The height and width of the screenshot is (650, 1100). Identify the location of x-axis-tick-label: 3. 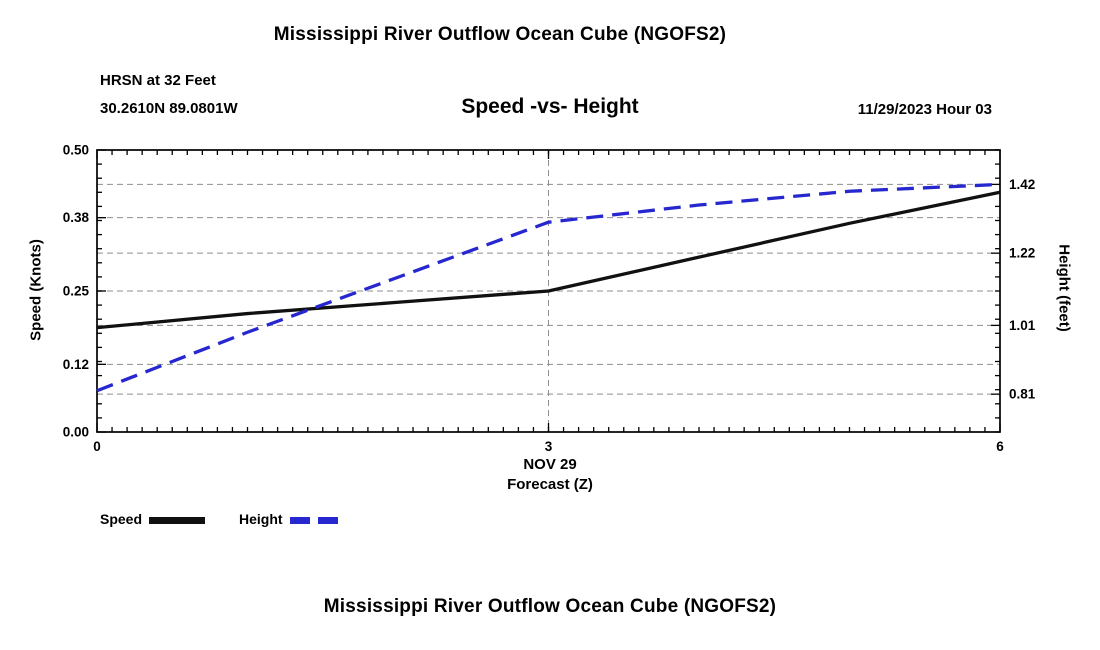
(549, 446).